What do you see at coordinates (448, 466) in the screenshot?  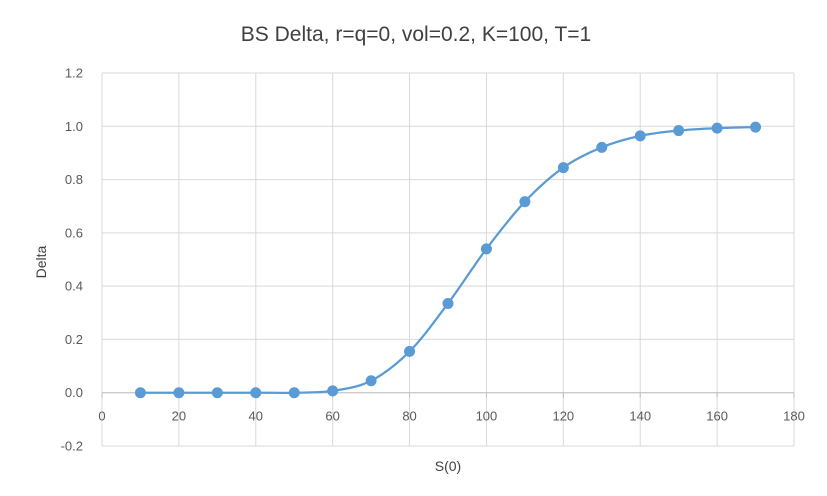 I see `x-axis-title: S(0)` at bounding box center [448, 466].